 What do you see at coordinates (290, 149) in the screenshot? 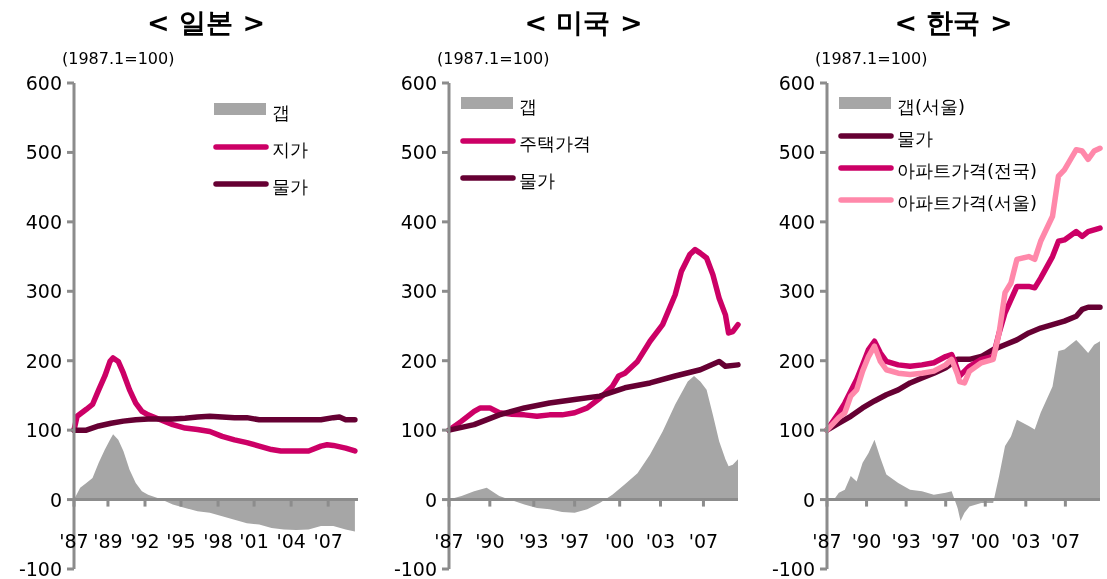
I see `legend-label: 지가` at bounding box center [290, 149].